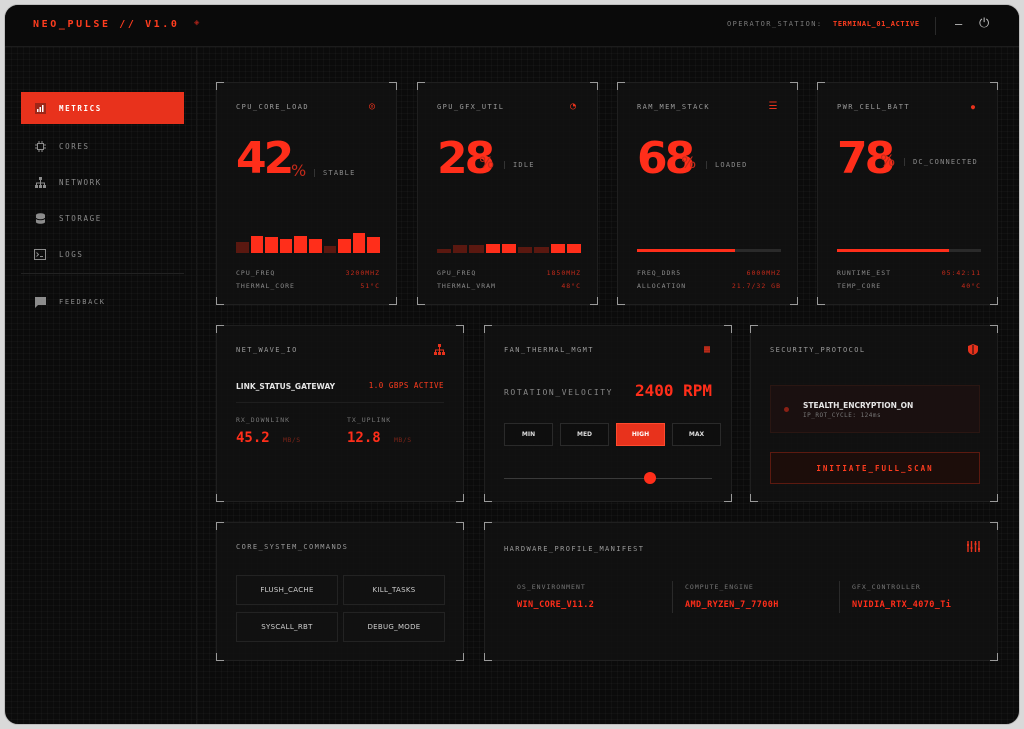 This screenshot has width=1024, height=729. What do you see at coordinates (263, 420) in the screenshot?
I see `rx-label: RX_DOWNLINK` at bounding box center [263, 420].